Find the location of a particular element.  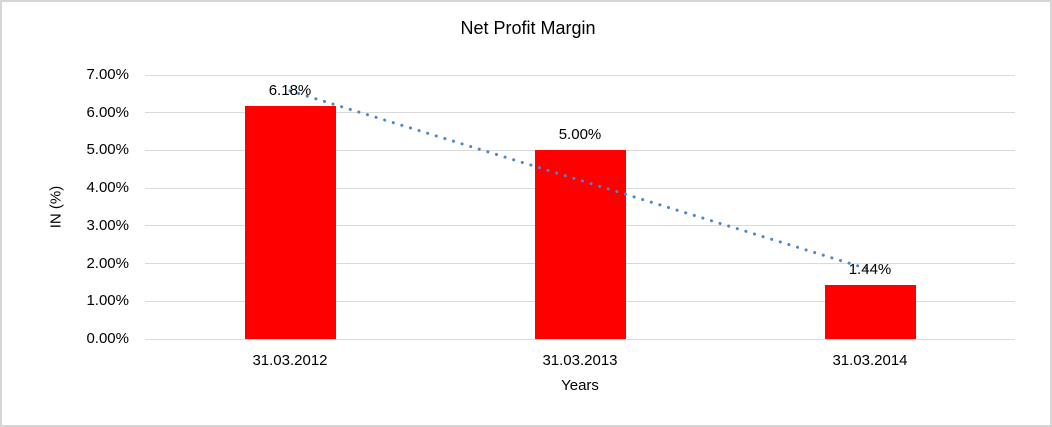

x-axis-title: Years is located at coordinates (580, 385).